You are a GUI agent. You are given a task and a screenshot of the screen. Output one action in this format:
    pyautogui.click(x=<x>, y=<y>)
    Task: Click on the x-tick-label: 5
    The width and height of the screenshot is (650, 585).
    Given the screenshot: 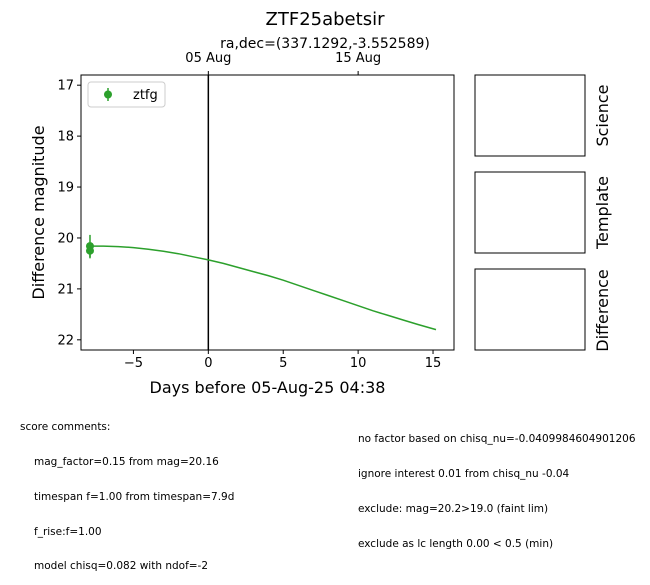 What is the action you would take?
    pyautogui.click(x=283, y=363)
    